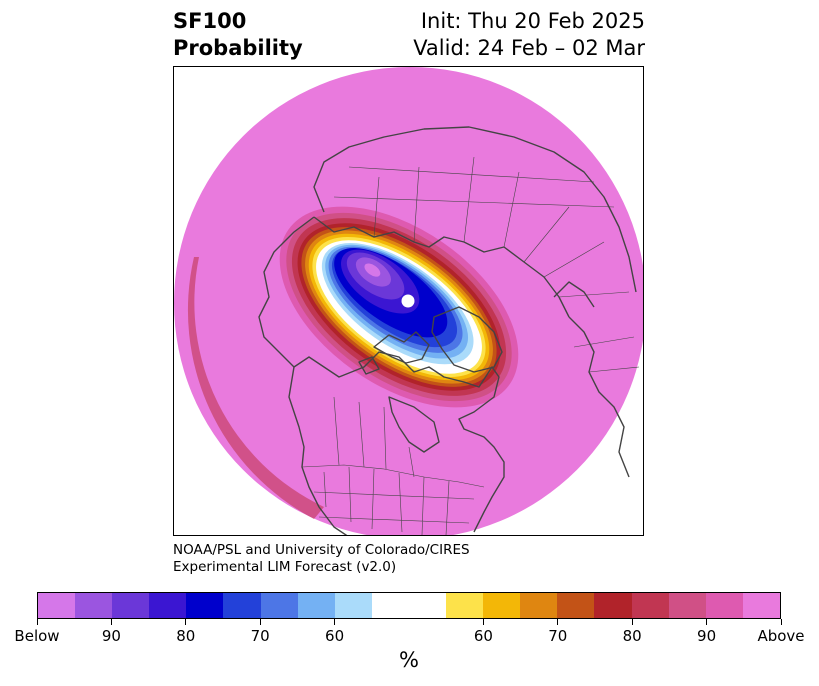 Image resolution: width=819 pixels, height=686 pixels. I want to click on canadian-archipelago, so click(394, 353).